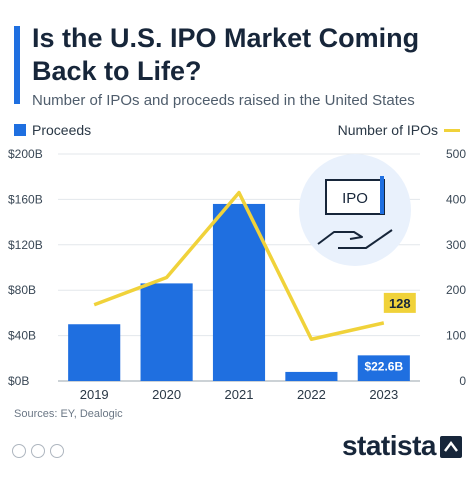 The width and height of the screenshot is (474, 477). What do you see at coordinates (462, 381) in the screenshot?
I see `y-right-tick-label: 0` at bounding box center [462, 381].